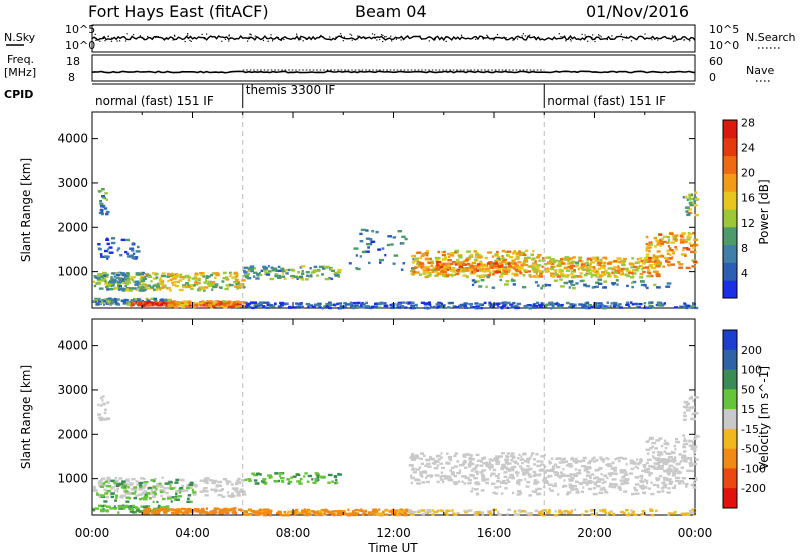 The height and width of the screenshot is (554, 800). What do you see at coordinates (393, 72) in the screenshot?
I see `frequency-line` at bounding box center [393, 72].